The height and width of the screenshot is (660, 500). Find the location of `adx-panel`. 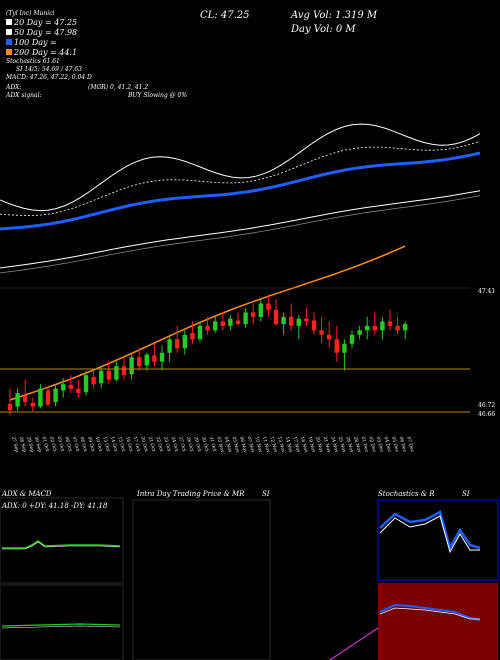

adx-panel is located at coordinates (62, 540).